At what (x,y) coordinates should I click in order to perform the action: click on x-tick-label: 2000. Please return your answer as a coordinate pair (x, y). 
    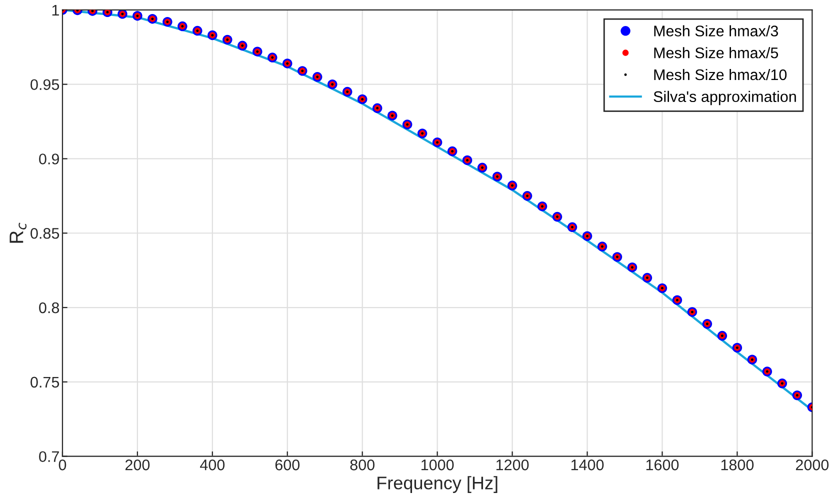
    Looking at the image, I should click on (812, 465).